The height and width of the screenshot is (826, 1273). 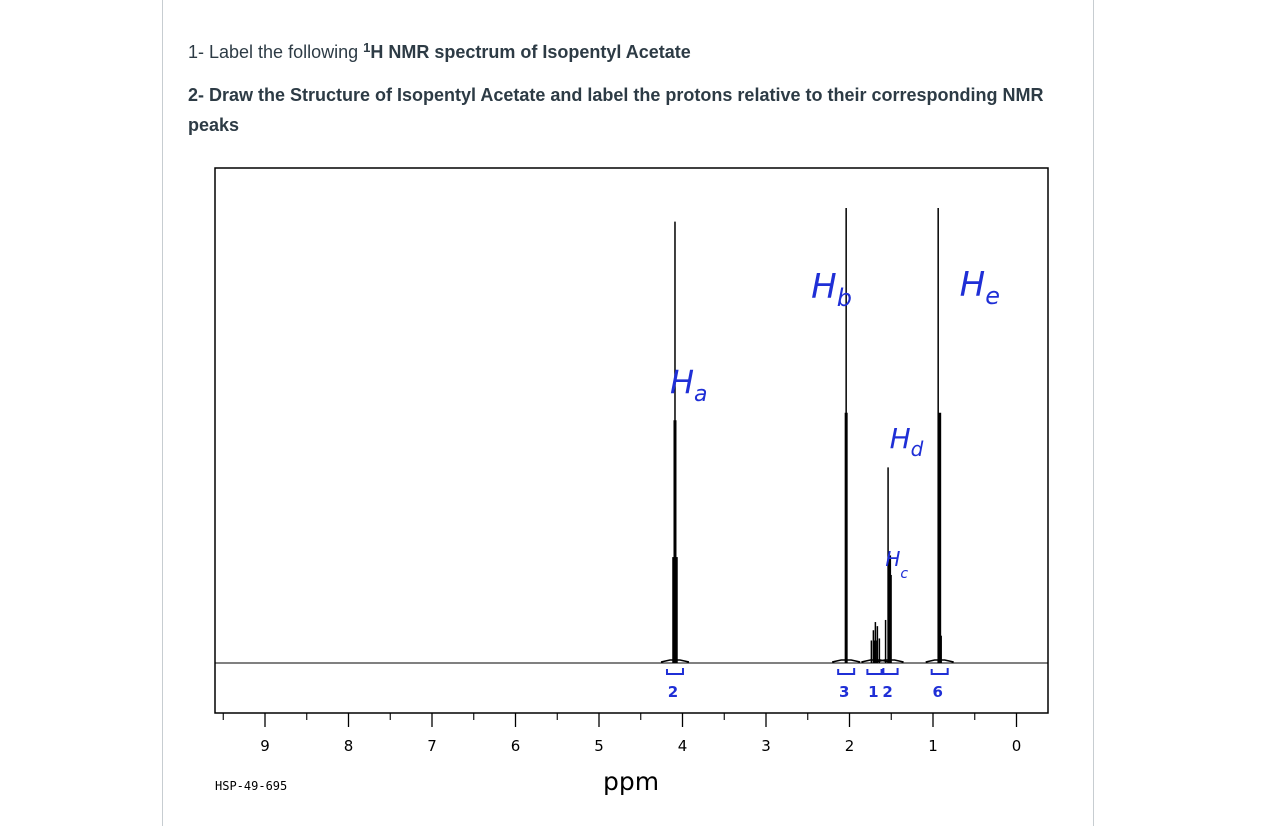 I want to click on content-right-border, so click(x=1093, y=413).